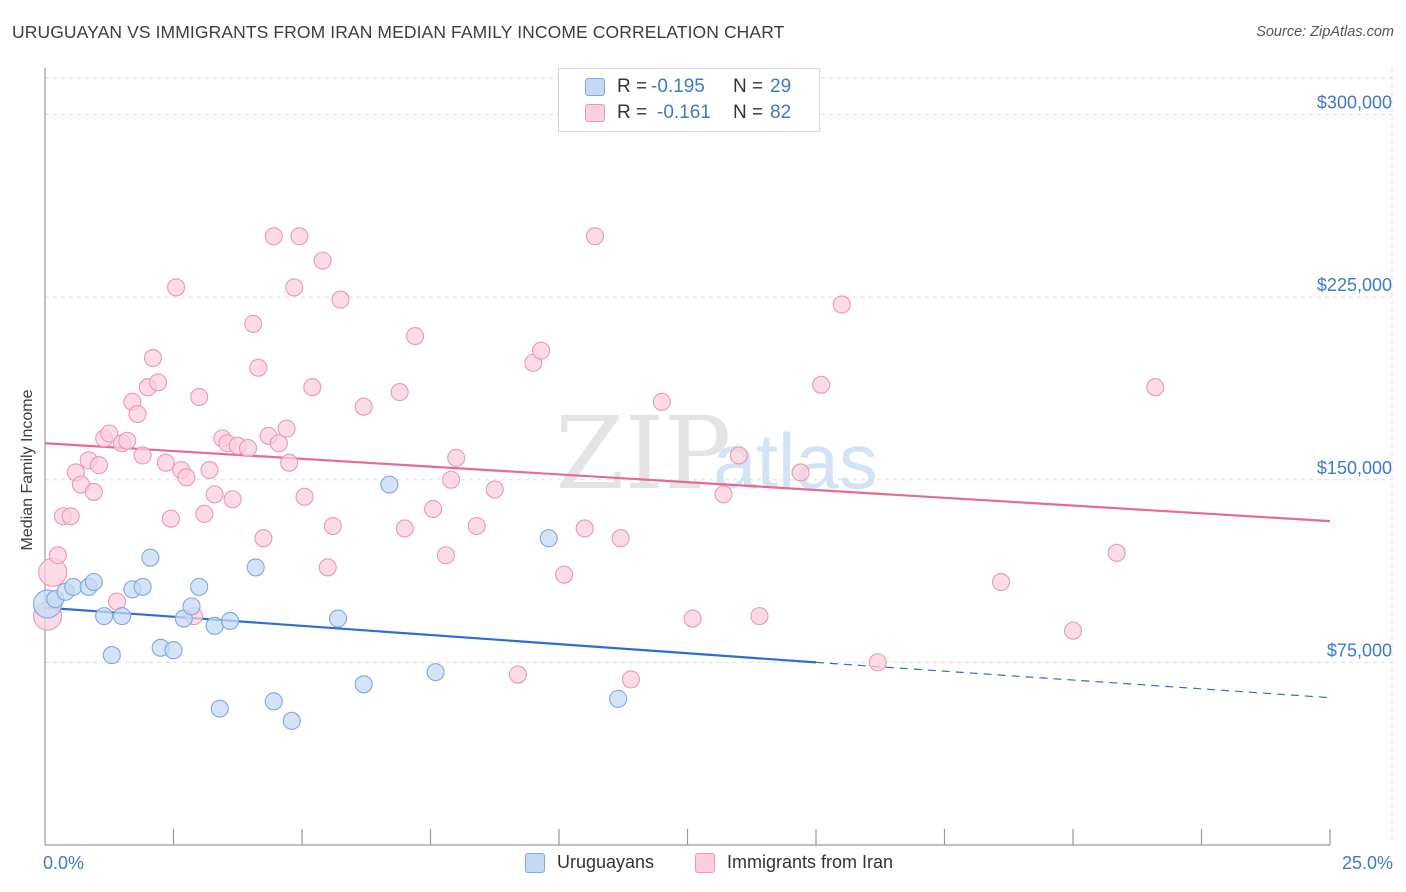 The height and width of the screenshot is (892, 1406). I want to click on bottom-legend-label: Immigrants from Iran, so click(810, 862).